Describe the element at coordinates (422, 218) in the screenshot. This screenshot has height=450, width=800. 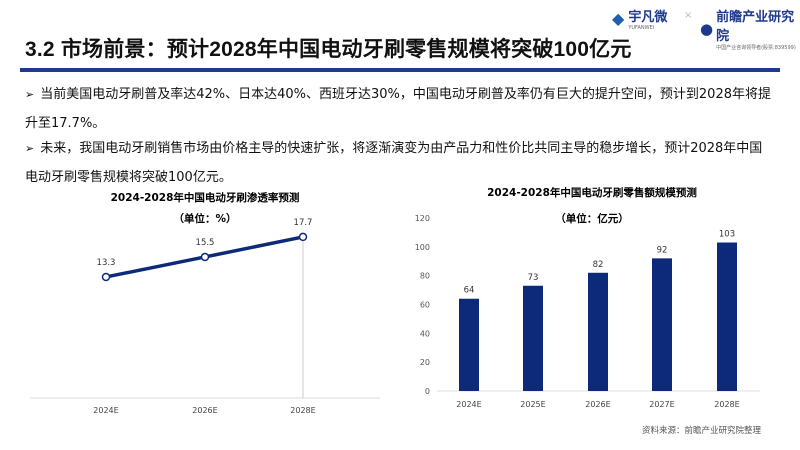
I see `bar-y-tick-label: 120` at that location.